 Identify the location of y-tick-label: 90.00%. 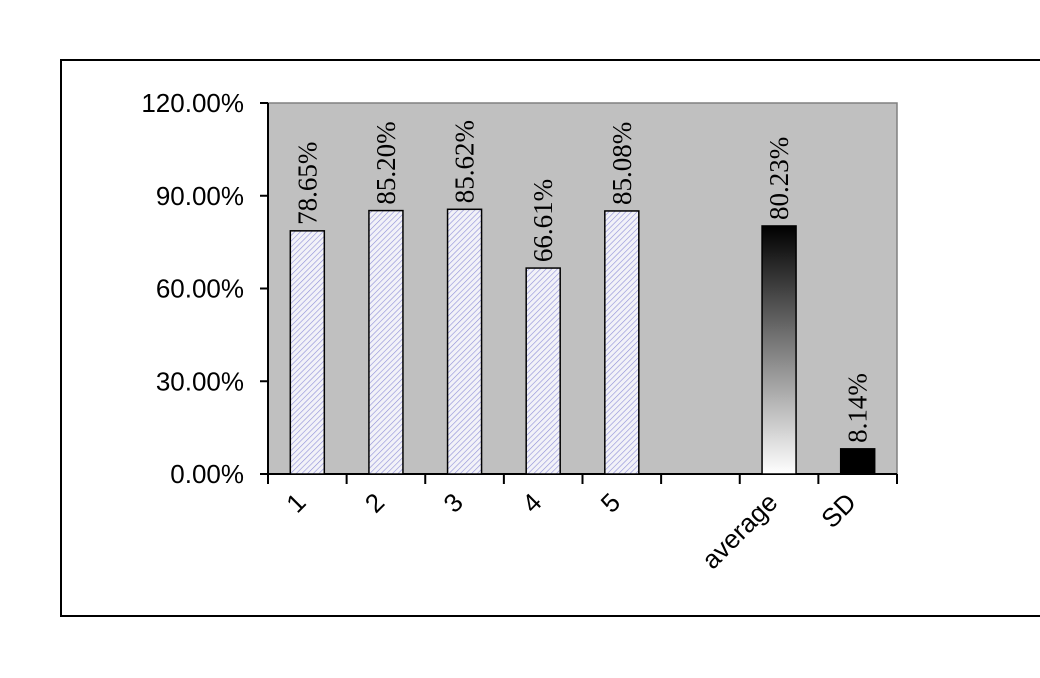
(200, 196).